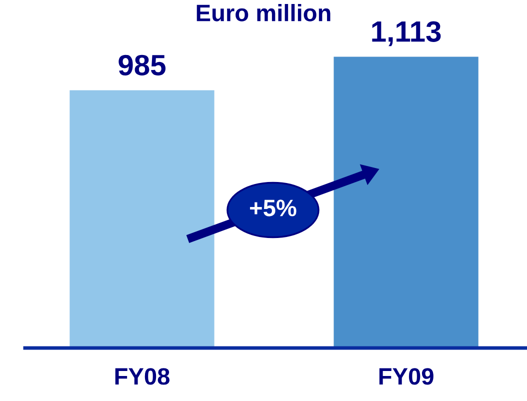 The width and height of the screenshot is (527, 401). Describe the element at coordinates (406, 33) in the screenshot. I see `data-label: 1,113` at that location.